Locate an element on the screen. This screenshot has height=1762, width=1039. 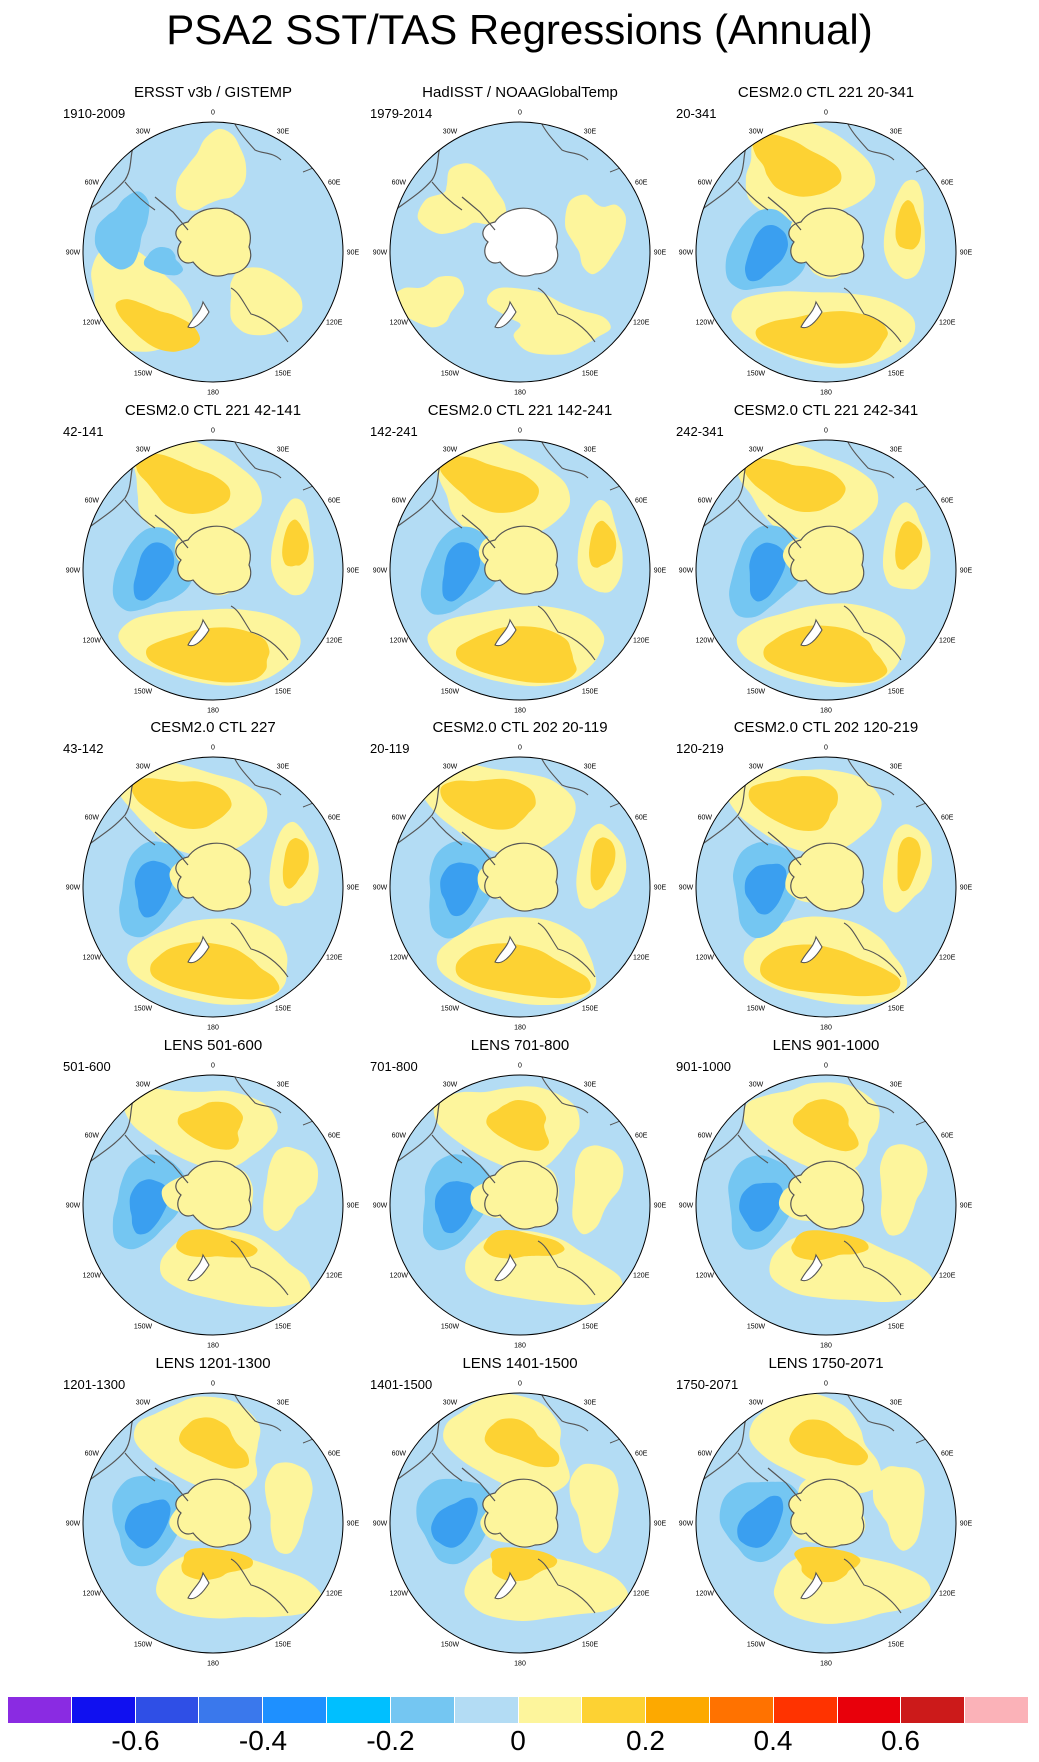
panel-title: ERSST v3b / GISTEMP is located at coordinates (213, 92).